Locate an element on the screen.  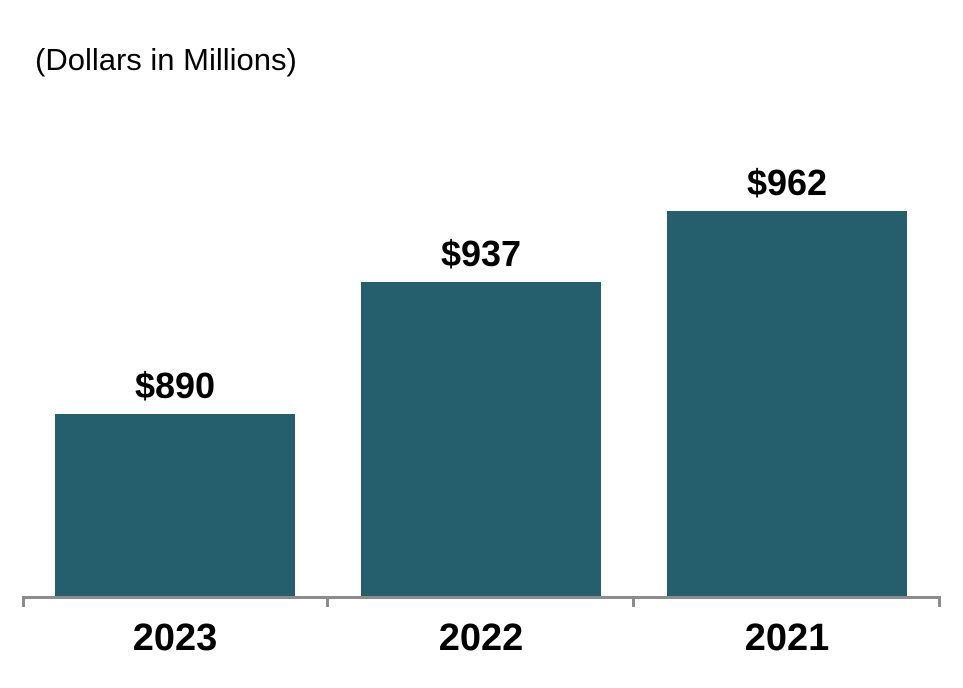
x-axis-labels: 2023 2022 2021 is located at coordinates (481, 641).